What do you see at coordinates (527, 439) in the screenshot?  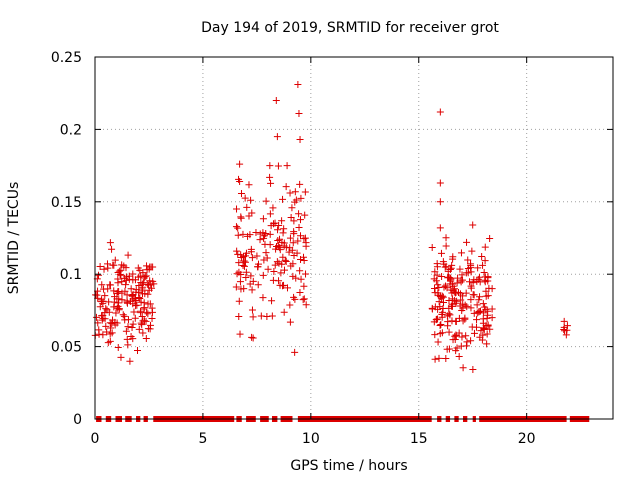 I see `x-tick-label: 20` at bounding box center [527, 439].